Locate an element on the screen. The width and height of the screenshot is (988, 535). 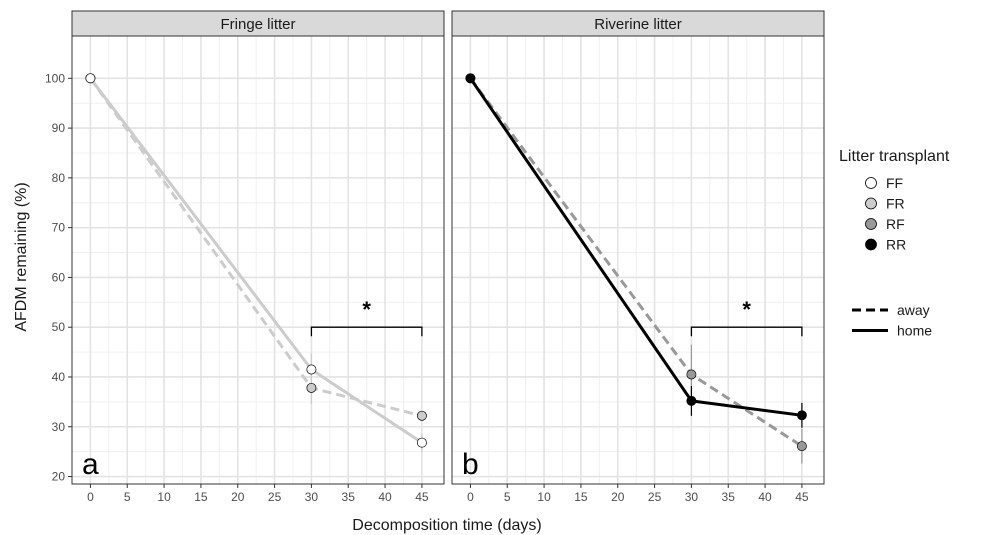
y-tick-label: 30 is located at coordinates (59, 427).